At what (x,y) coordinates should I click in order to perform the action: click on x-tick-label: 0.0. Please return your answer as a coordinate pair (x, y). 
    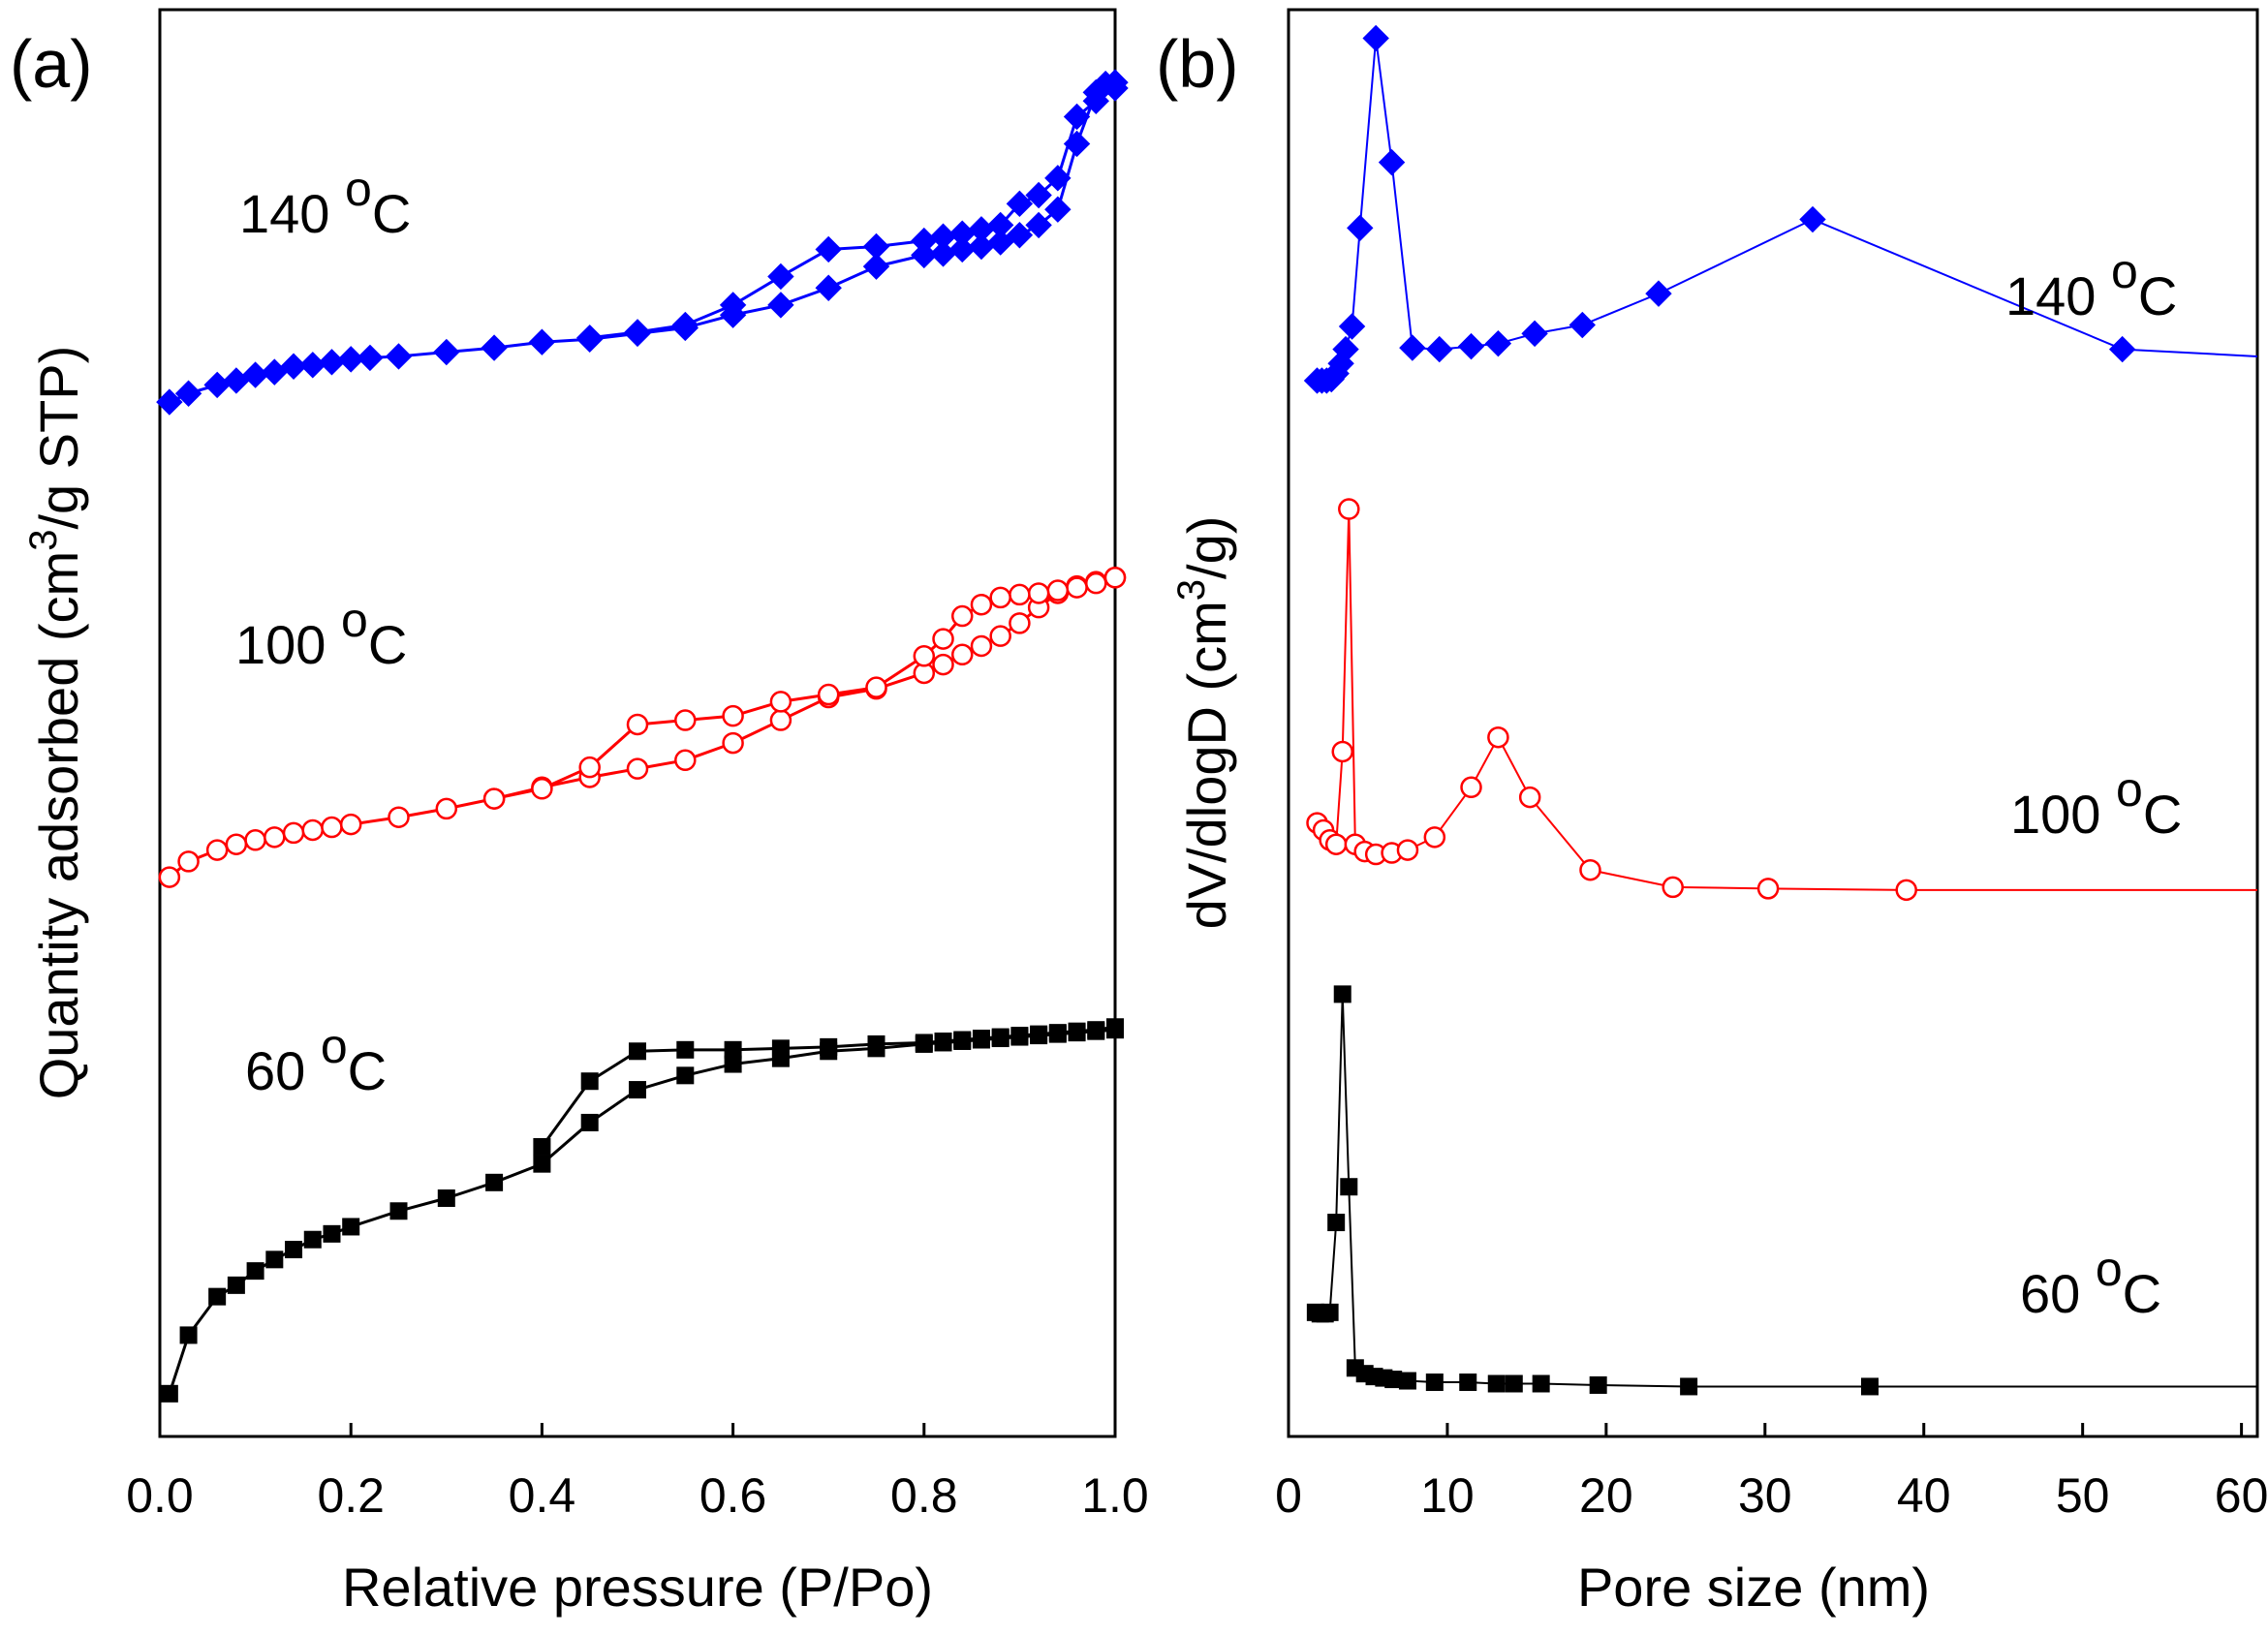
    Looking at the image, I should click on (160, 1495).